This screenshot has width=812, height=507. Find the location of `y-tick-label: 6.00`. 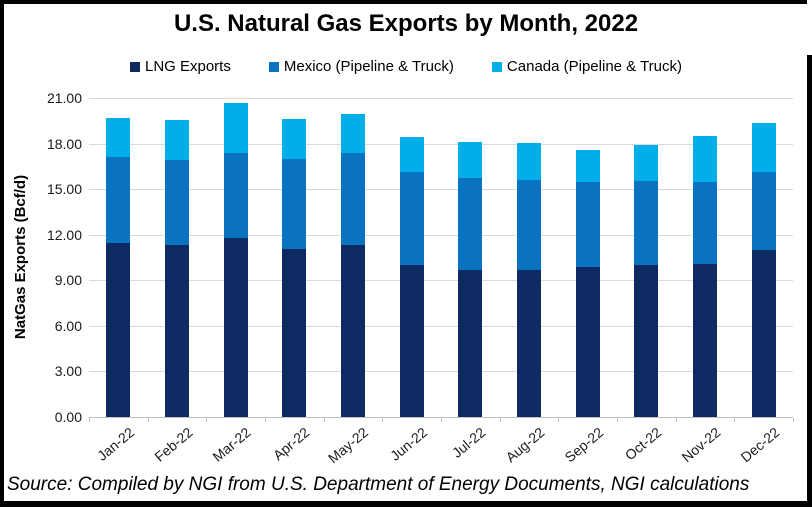

y-tick-label: 6.00 is located at coordinates (68, 325).